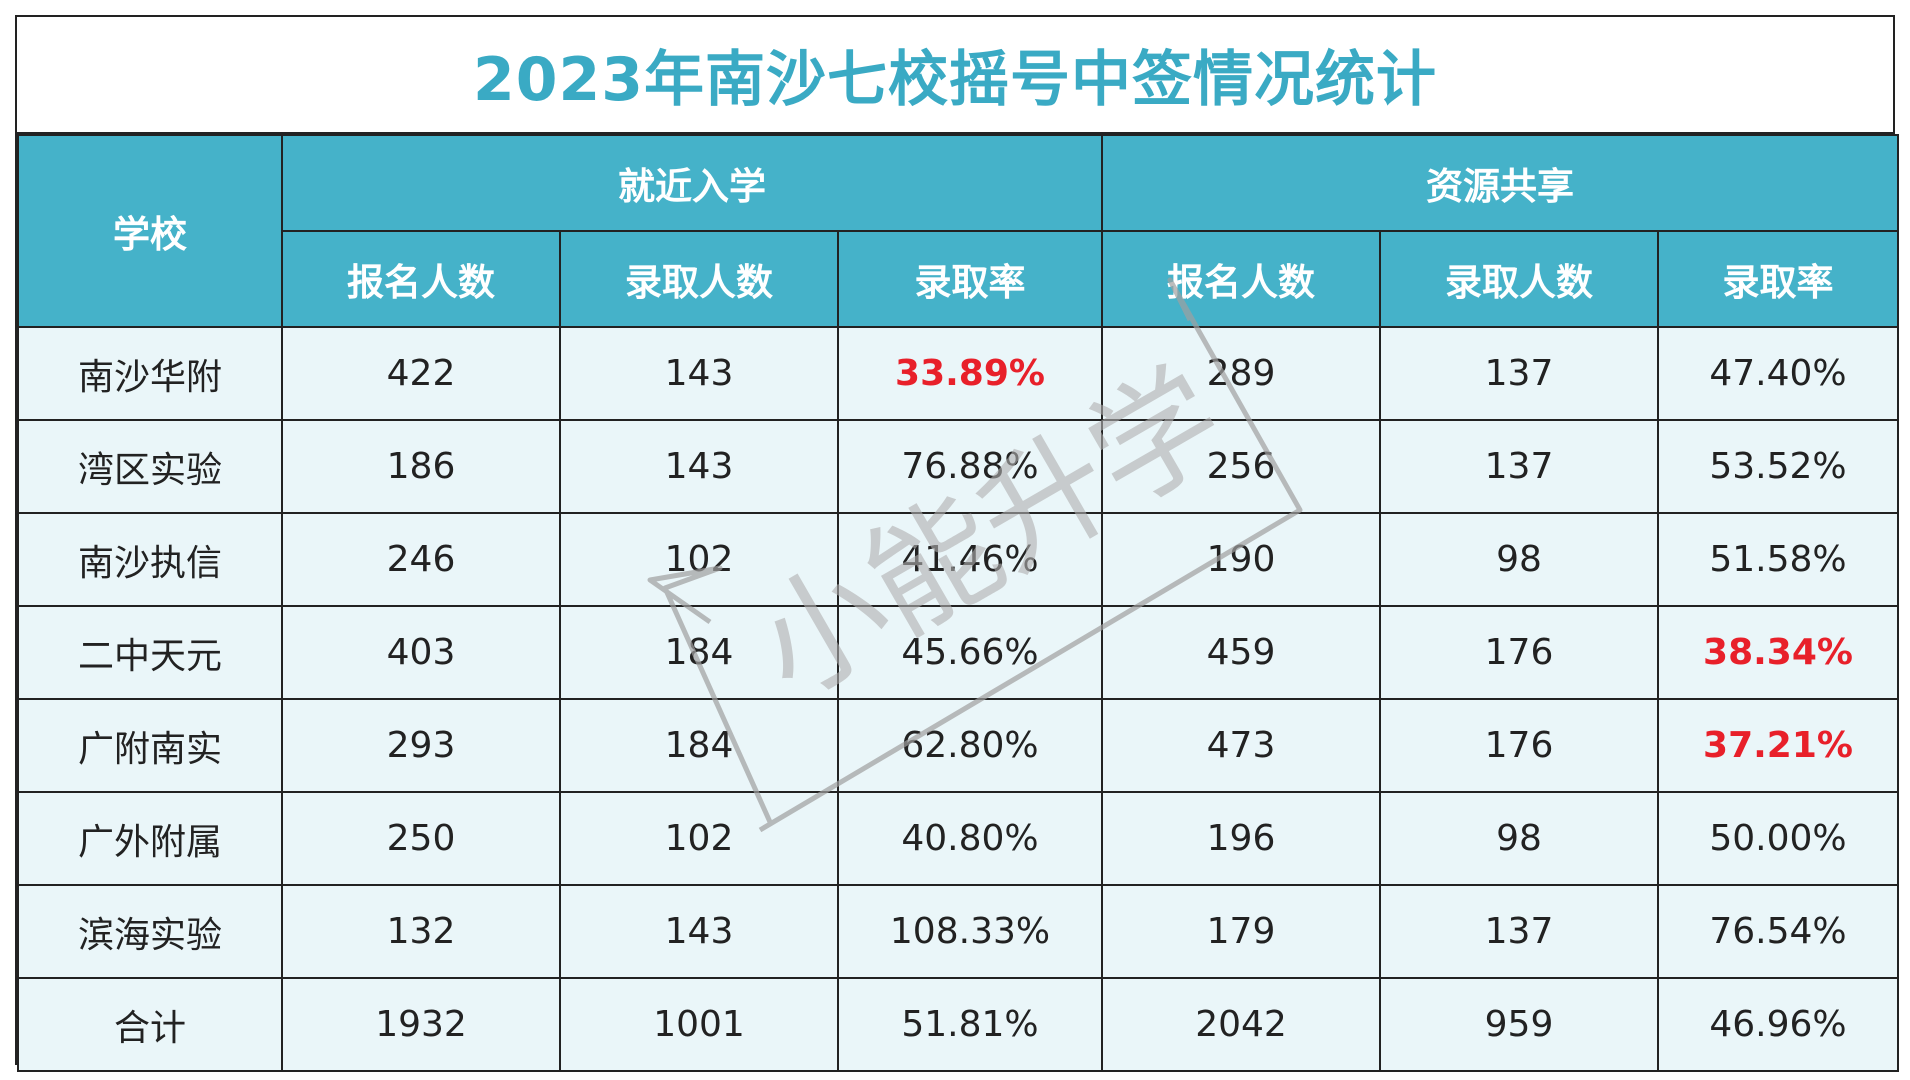 This screenshot has width=1910, height=1080. What do you see at coordinates (1241, 373) in the screenshot?
I see `share-apply-cell: 289` at bounding box center [1241, 373].